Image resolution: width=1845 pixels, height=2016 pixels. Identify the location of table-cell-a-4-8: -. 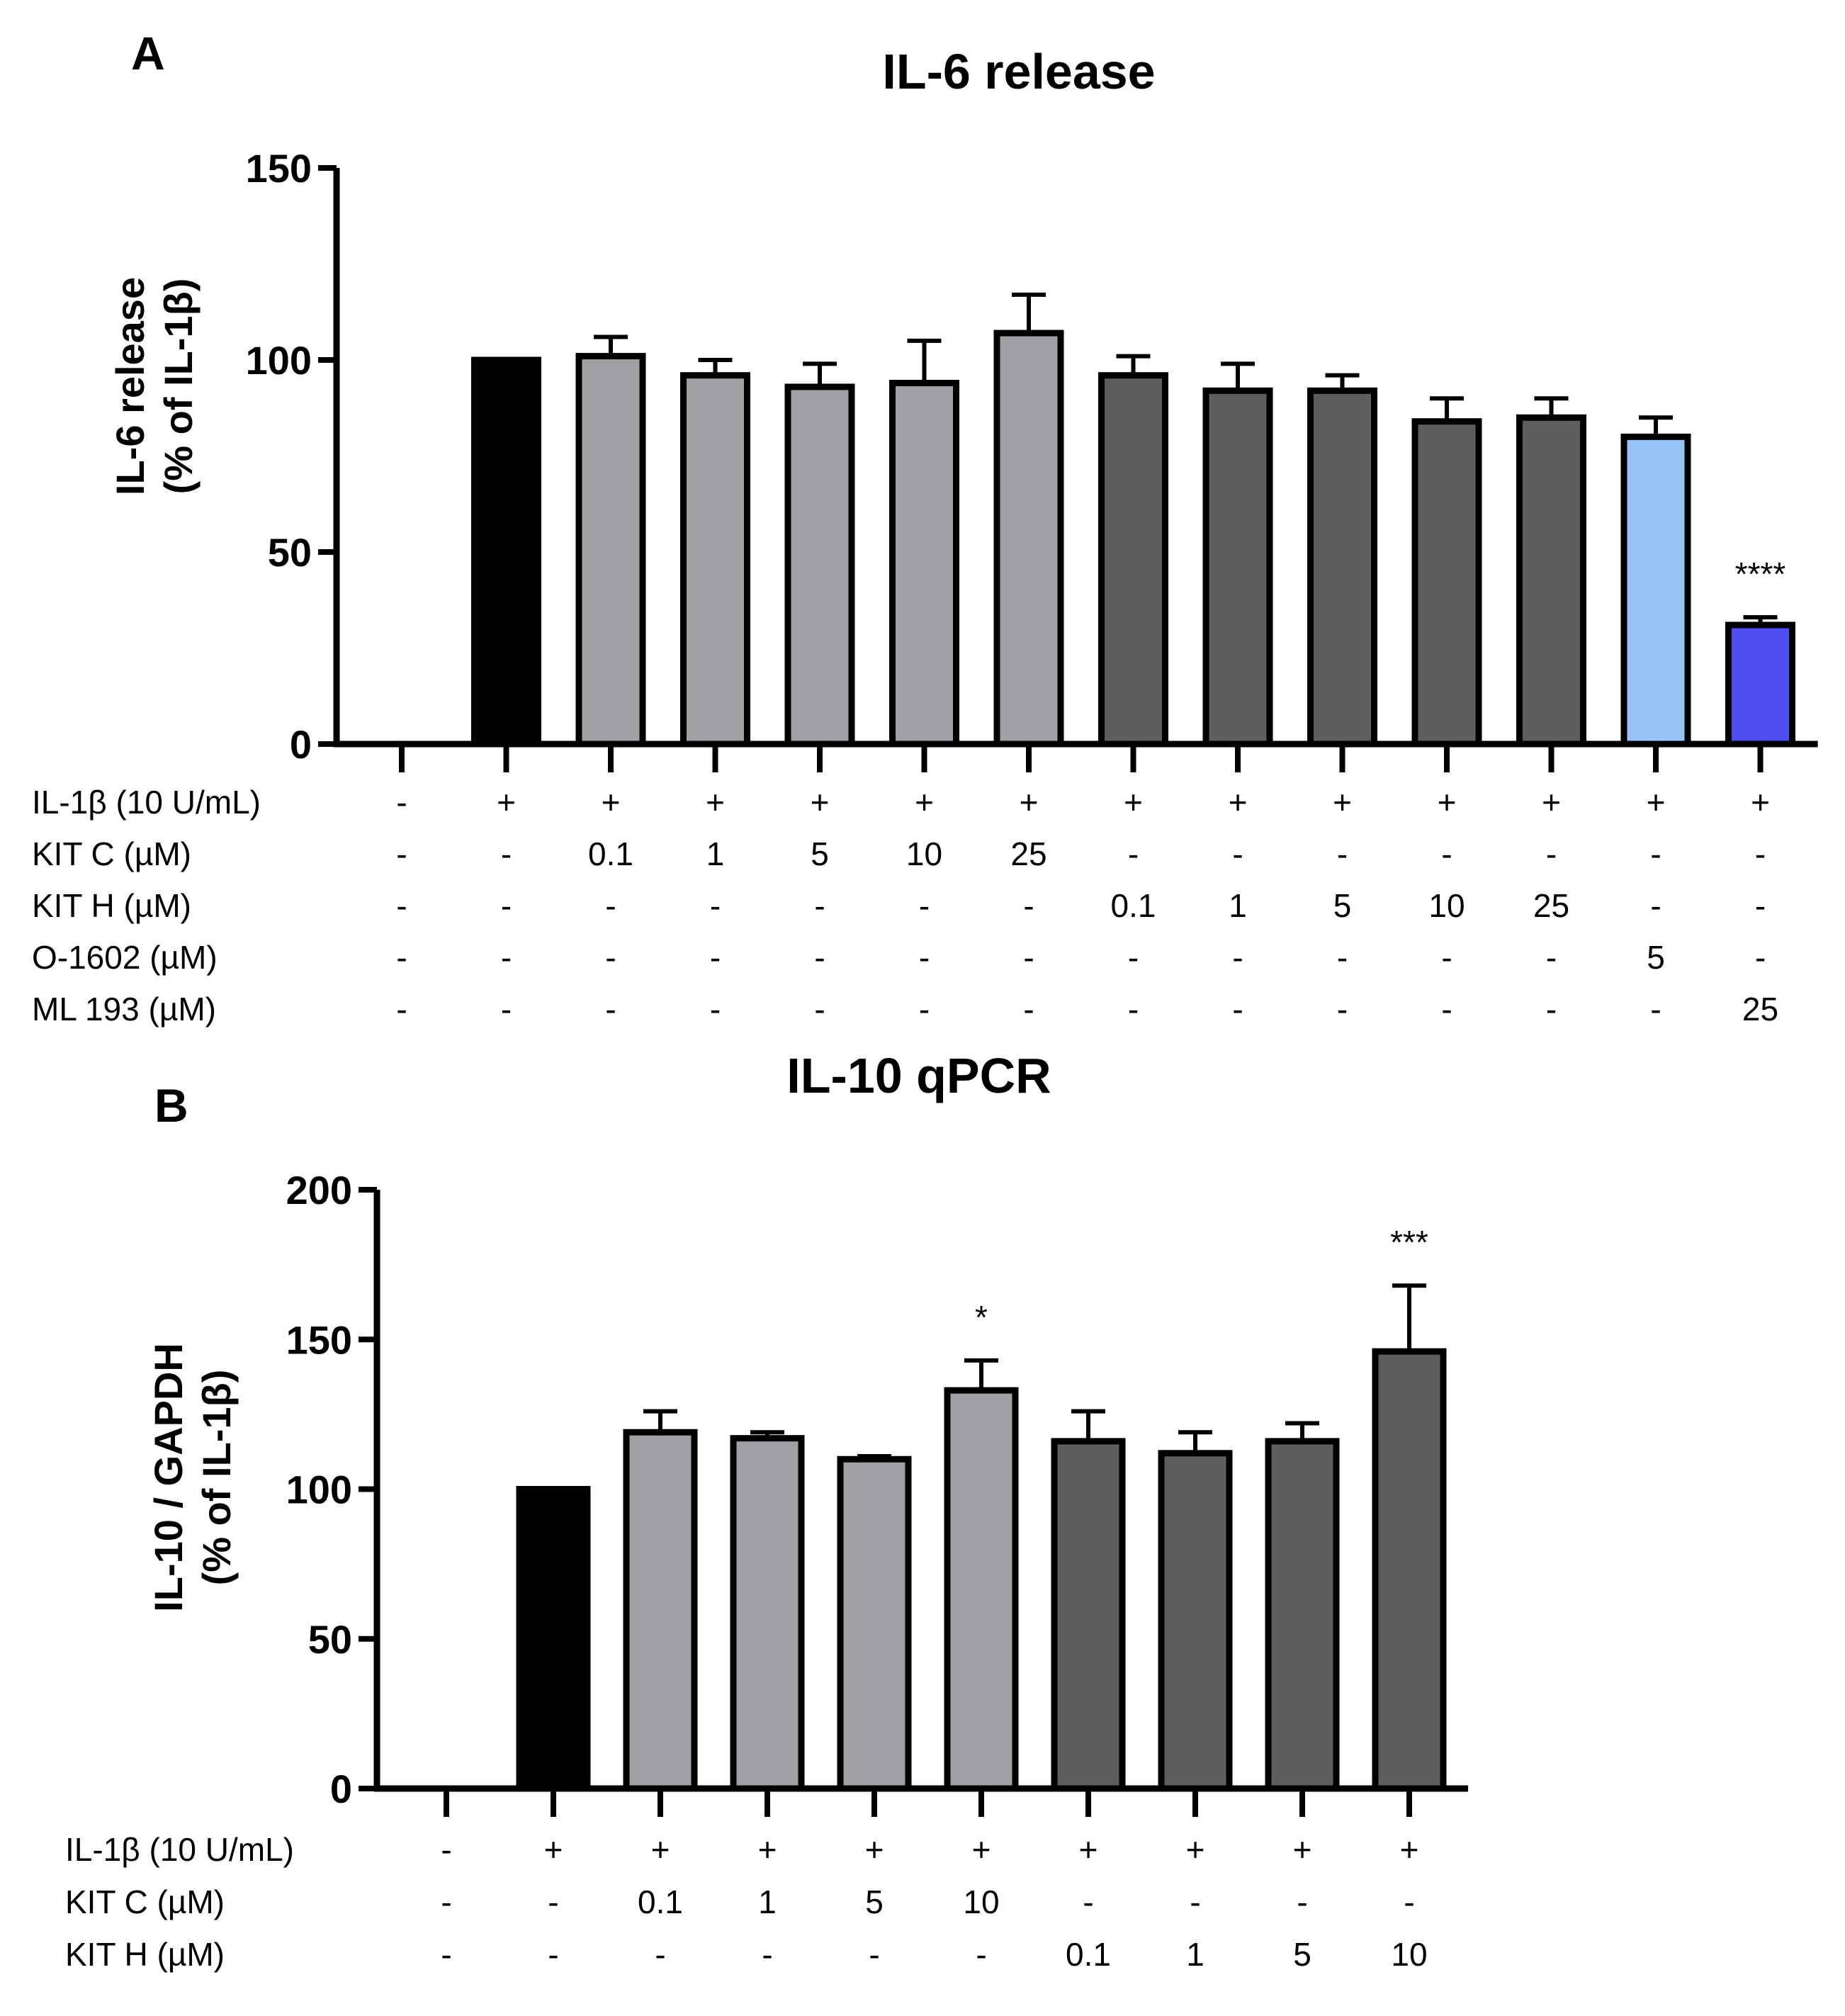
(1237, 1009).